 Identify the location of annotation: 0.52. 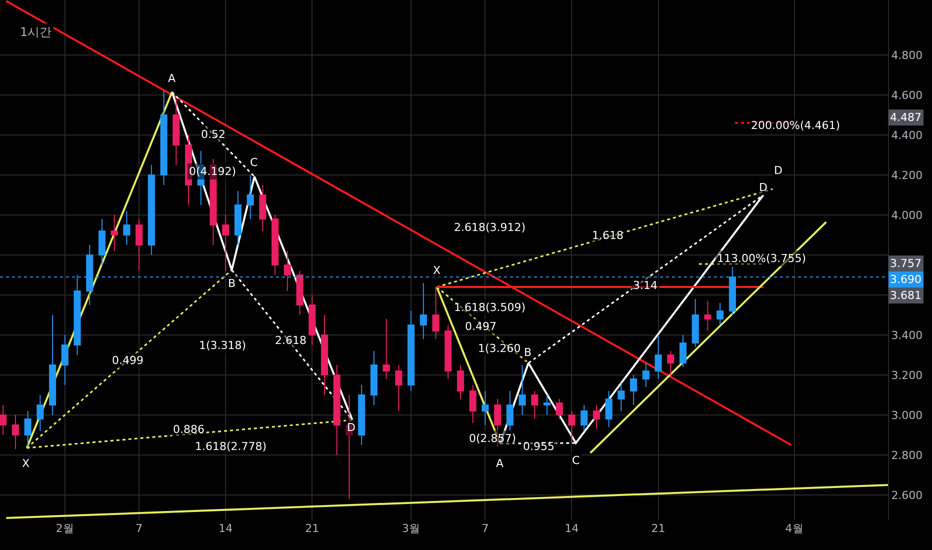
(213, 134).